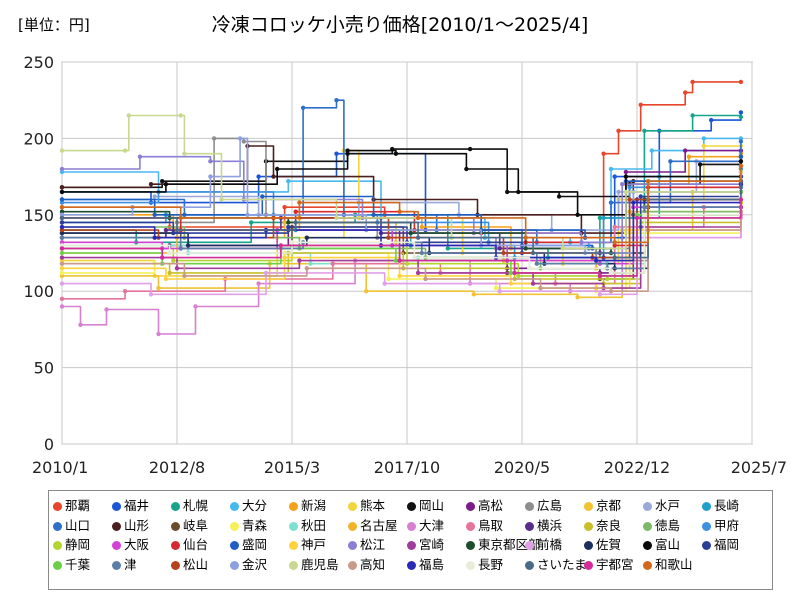  What do you see at coordinates (727, 505) in the screenshot?
I see `legend-label: 長崎` at bounding box center [727, 505].